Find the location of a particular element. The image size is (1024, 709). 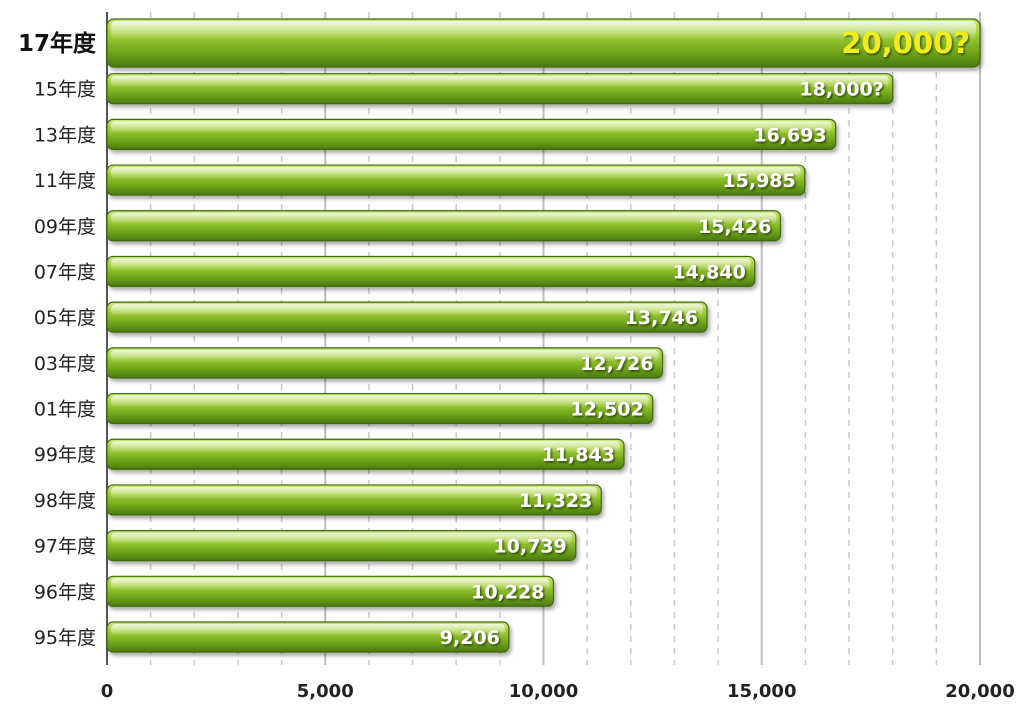

category-label: 07年度 is located at coordinates (65, 272).